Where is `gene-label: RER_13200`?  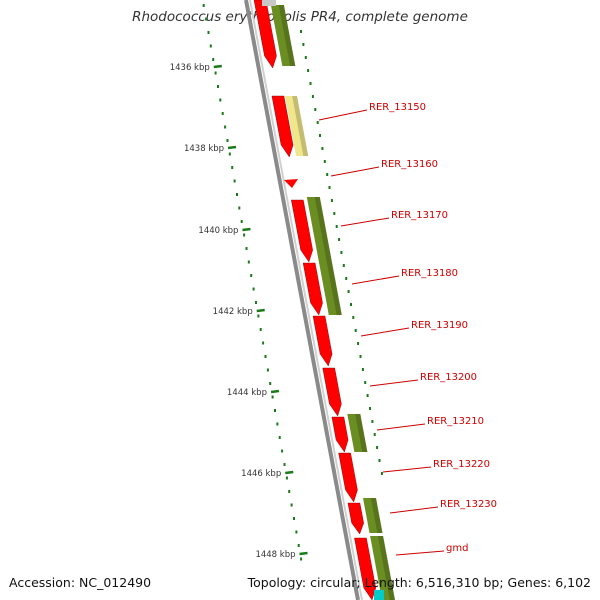
gene-label: RER_13200 is located at coordinates (448, 377).